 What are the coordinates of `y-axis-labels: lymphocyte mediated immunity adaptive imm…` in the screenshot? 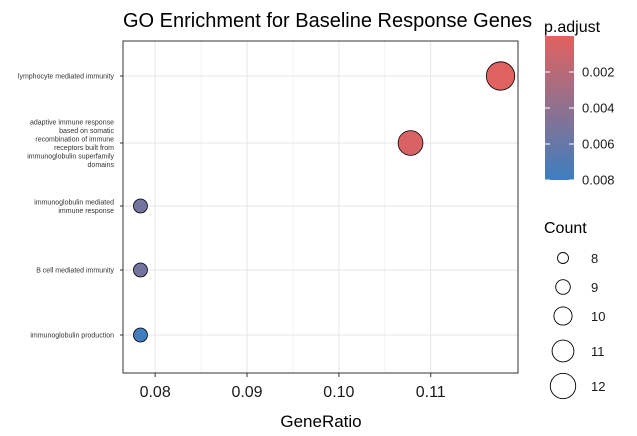 It's located at (70, 207).